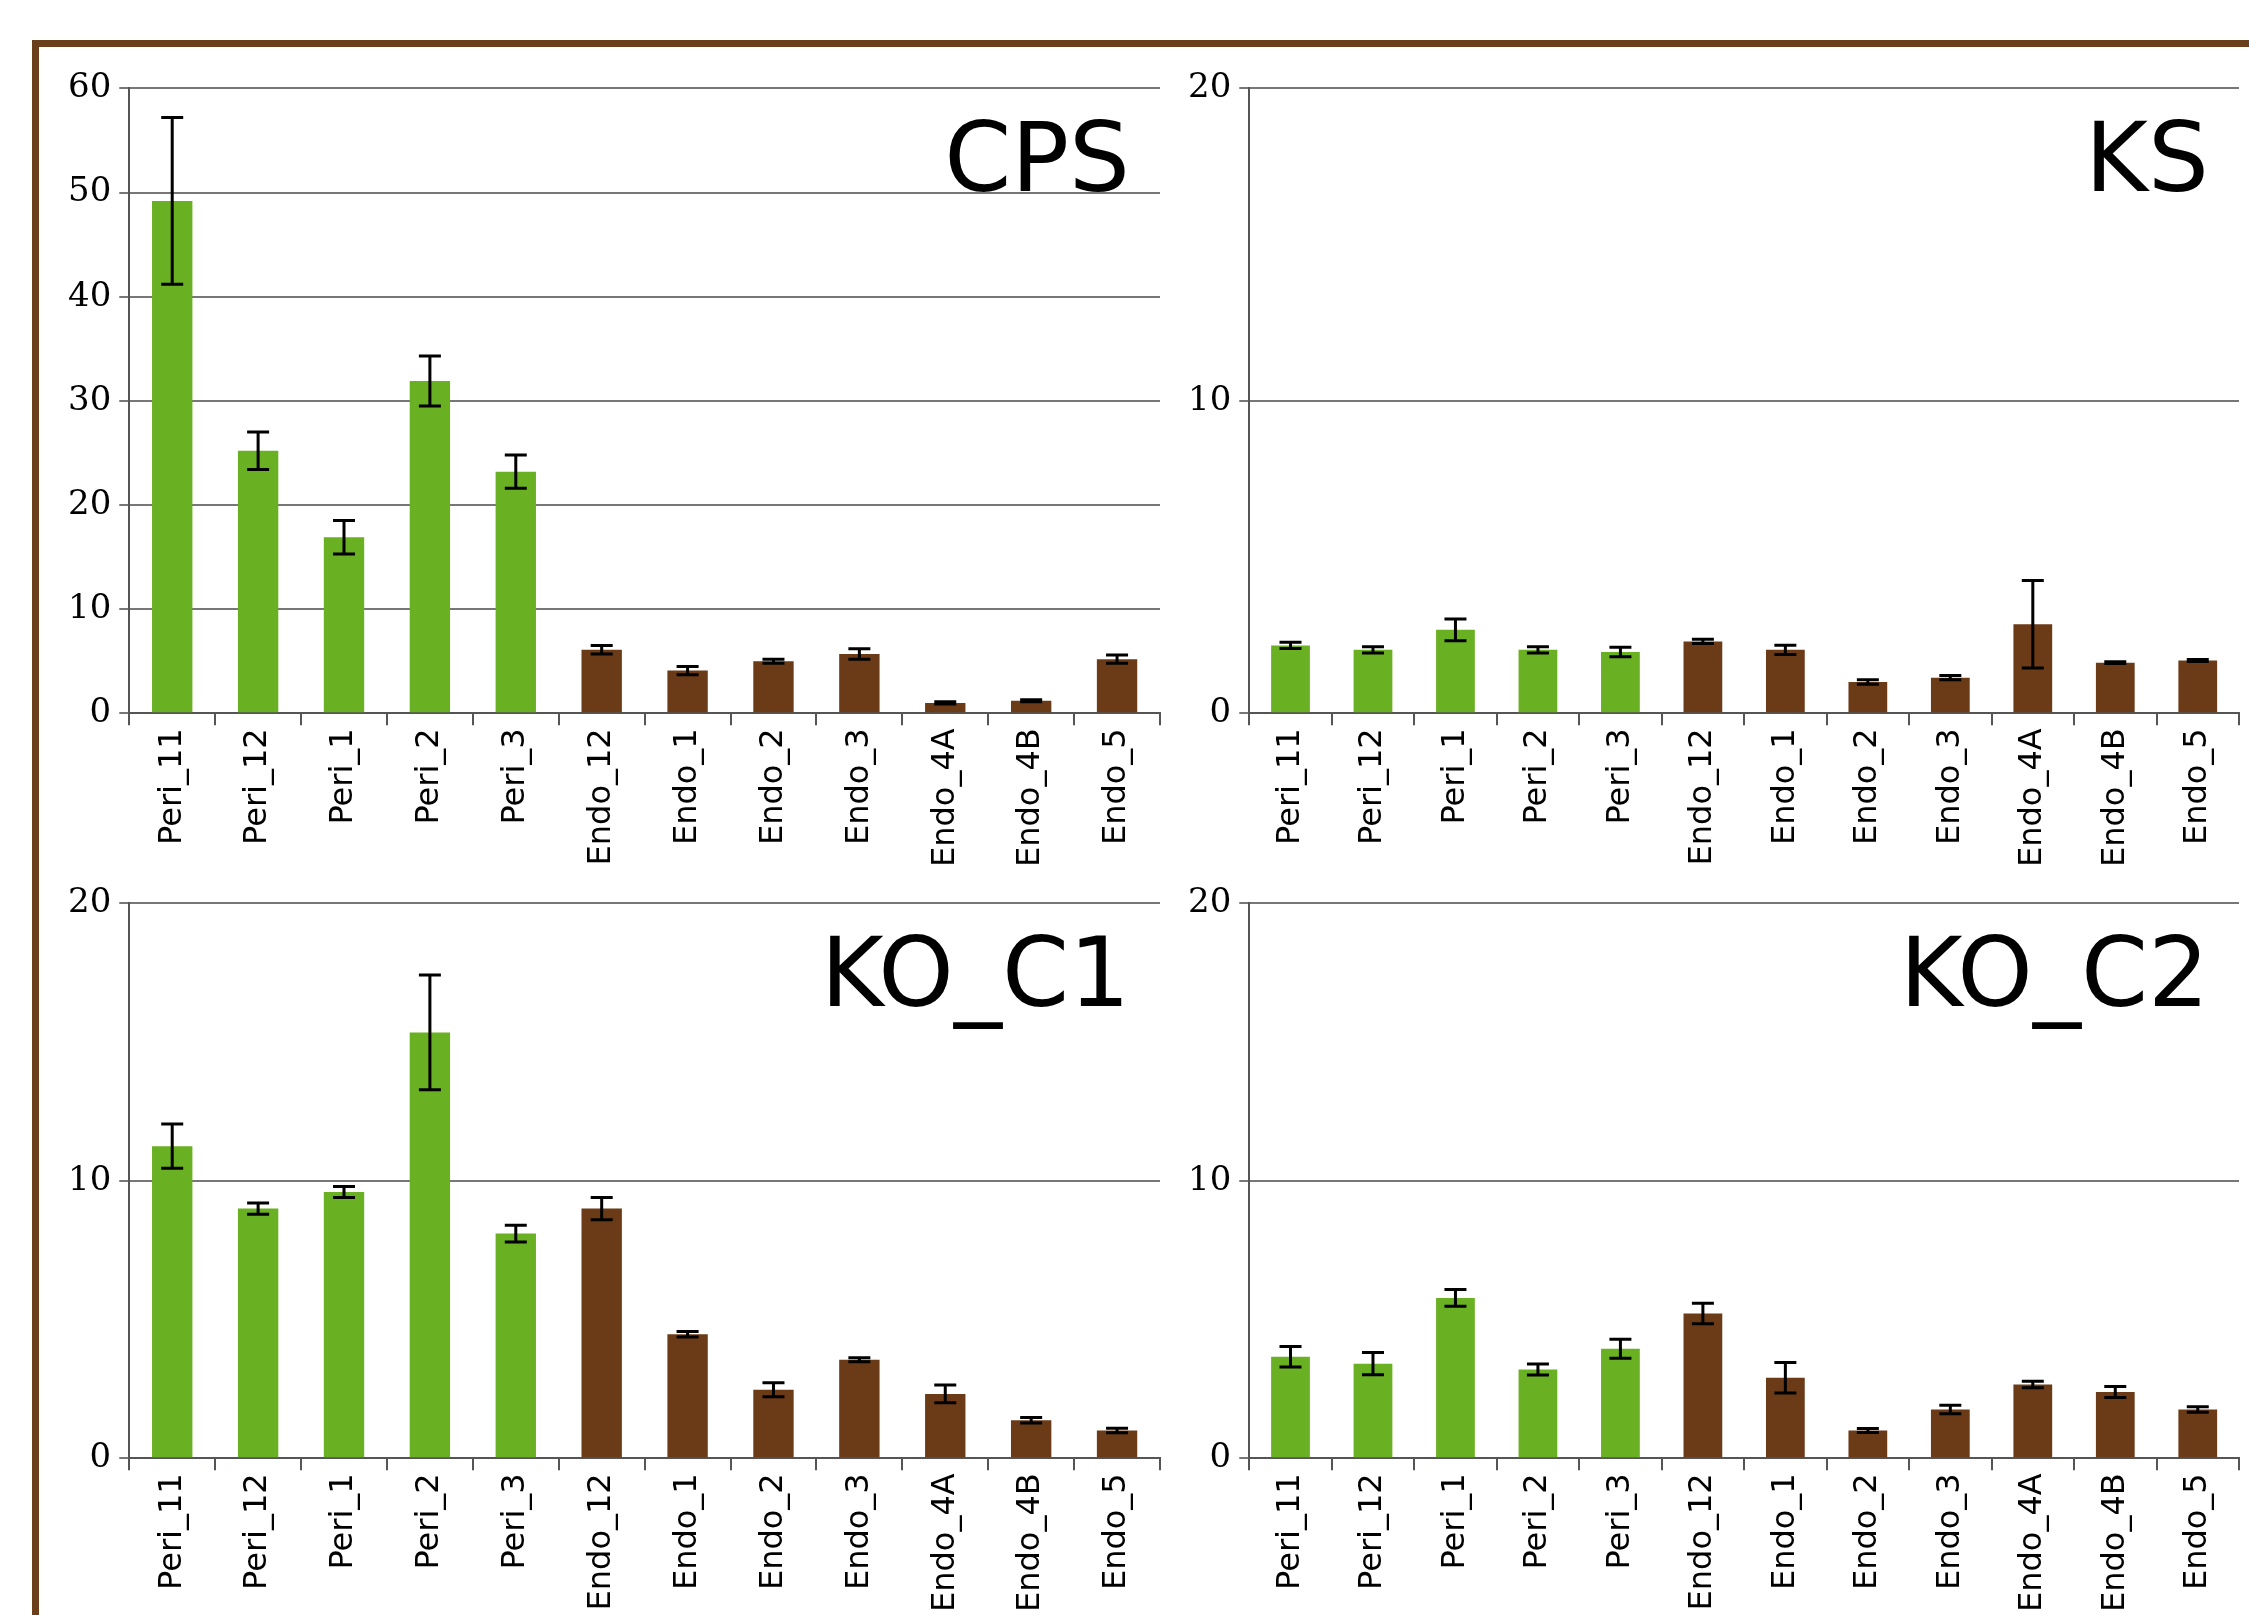 The width and height of the screenshot is (2249, 1615). I want to click on y-tick-label: 30, so click(90, 397).